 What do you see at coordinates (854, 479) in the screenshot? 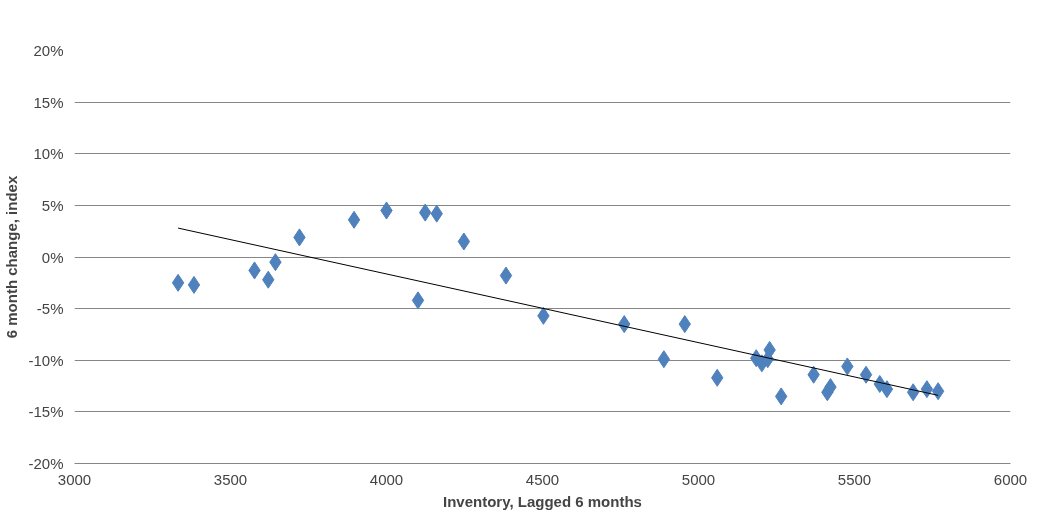
I see `x-tick-label: 5500` at bounding box center [854, 479].